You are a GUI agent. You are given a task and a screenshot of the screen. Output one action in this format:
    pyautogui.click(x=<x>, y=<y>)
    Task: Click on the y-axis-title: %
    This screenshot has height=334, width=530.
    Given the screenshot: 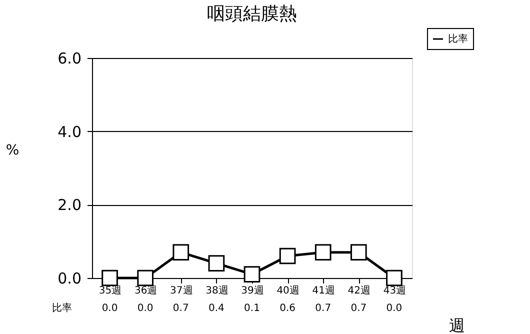 What is the action you would take?
    pyautogui.click(x=13, y=150)
    